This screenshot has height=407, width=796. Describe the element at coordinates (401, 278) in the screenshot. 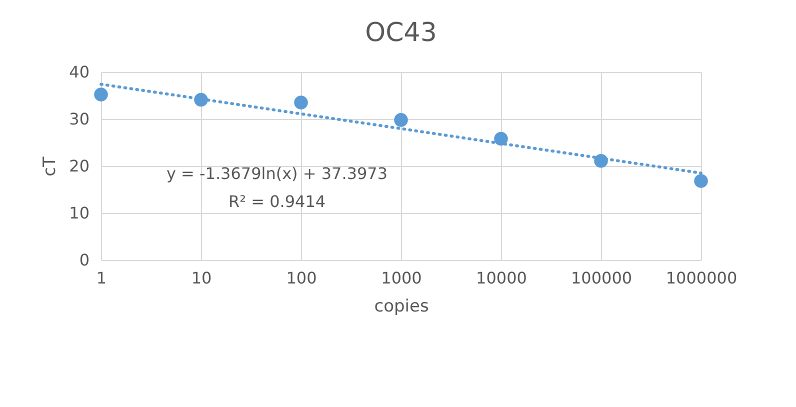

I see `x-tick-label: 1000` at that location.